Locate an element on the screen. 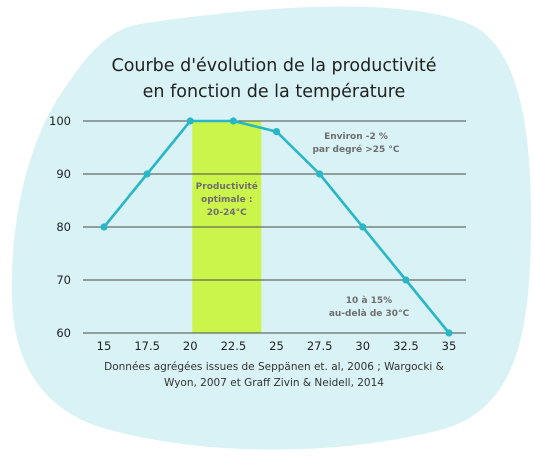  annotation-decline-rate: Environ -2 % par degré >25 °C is located at coordinates (355, 143).